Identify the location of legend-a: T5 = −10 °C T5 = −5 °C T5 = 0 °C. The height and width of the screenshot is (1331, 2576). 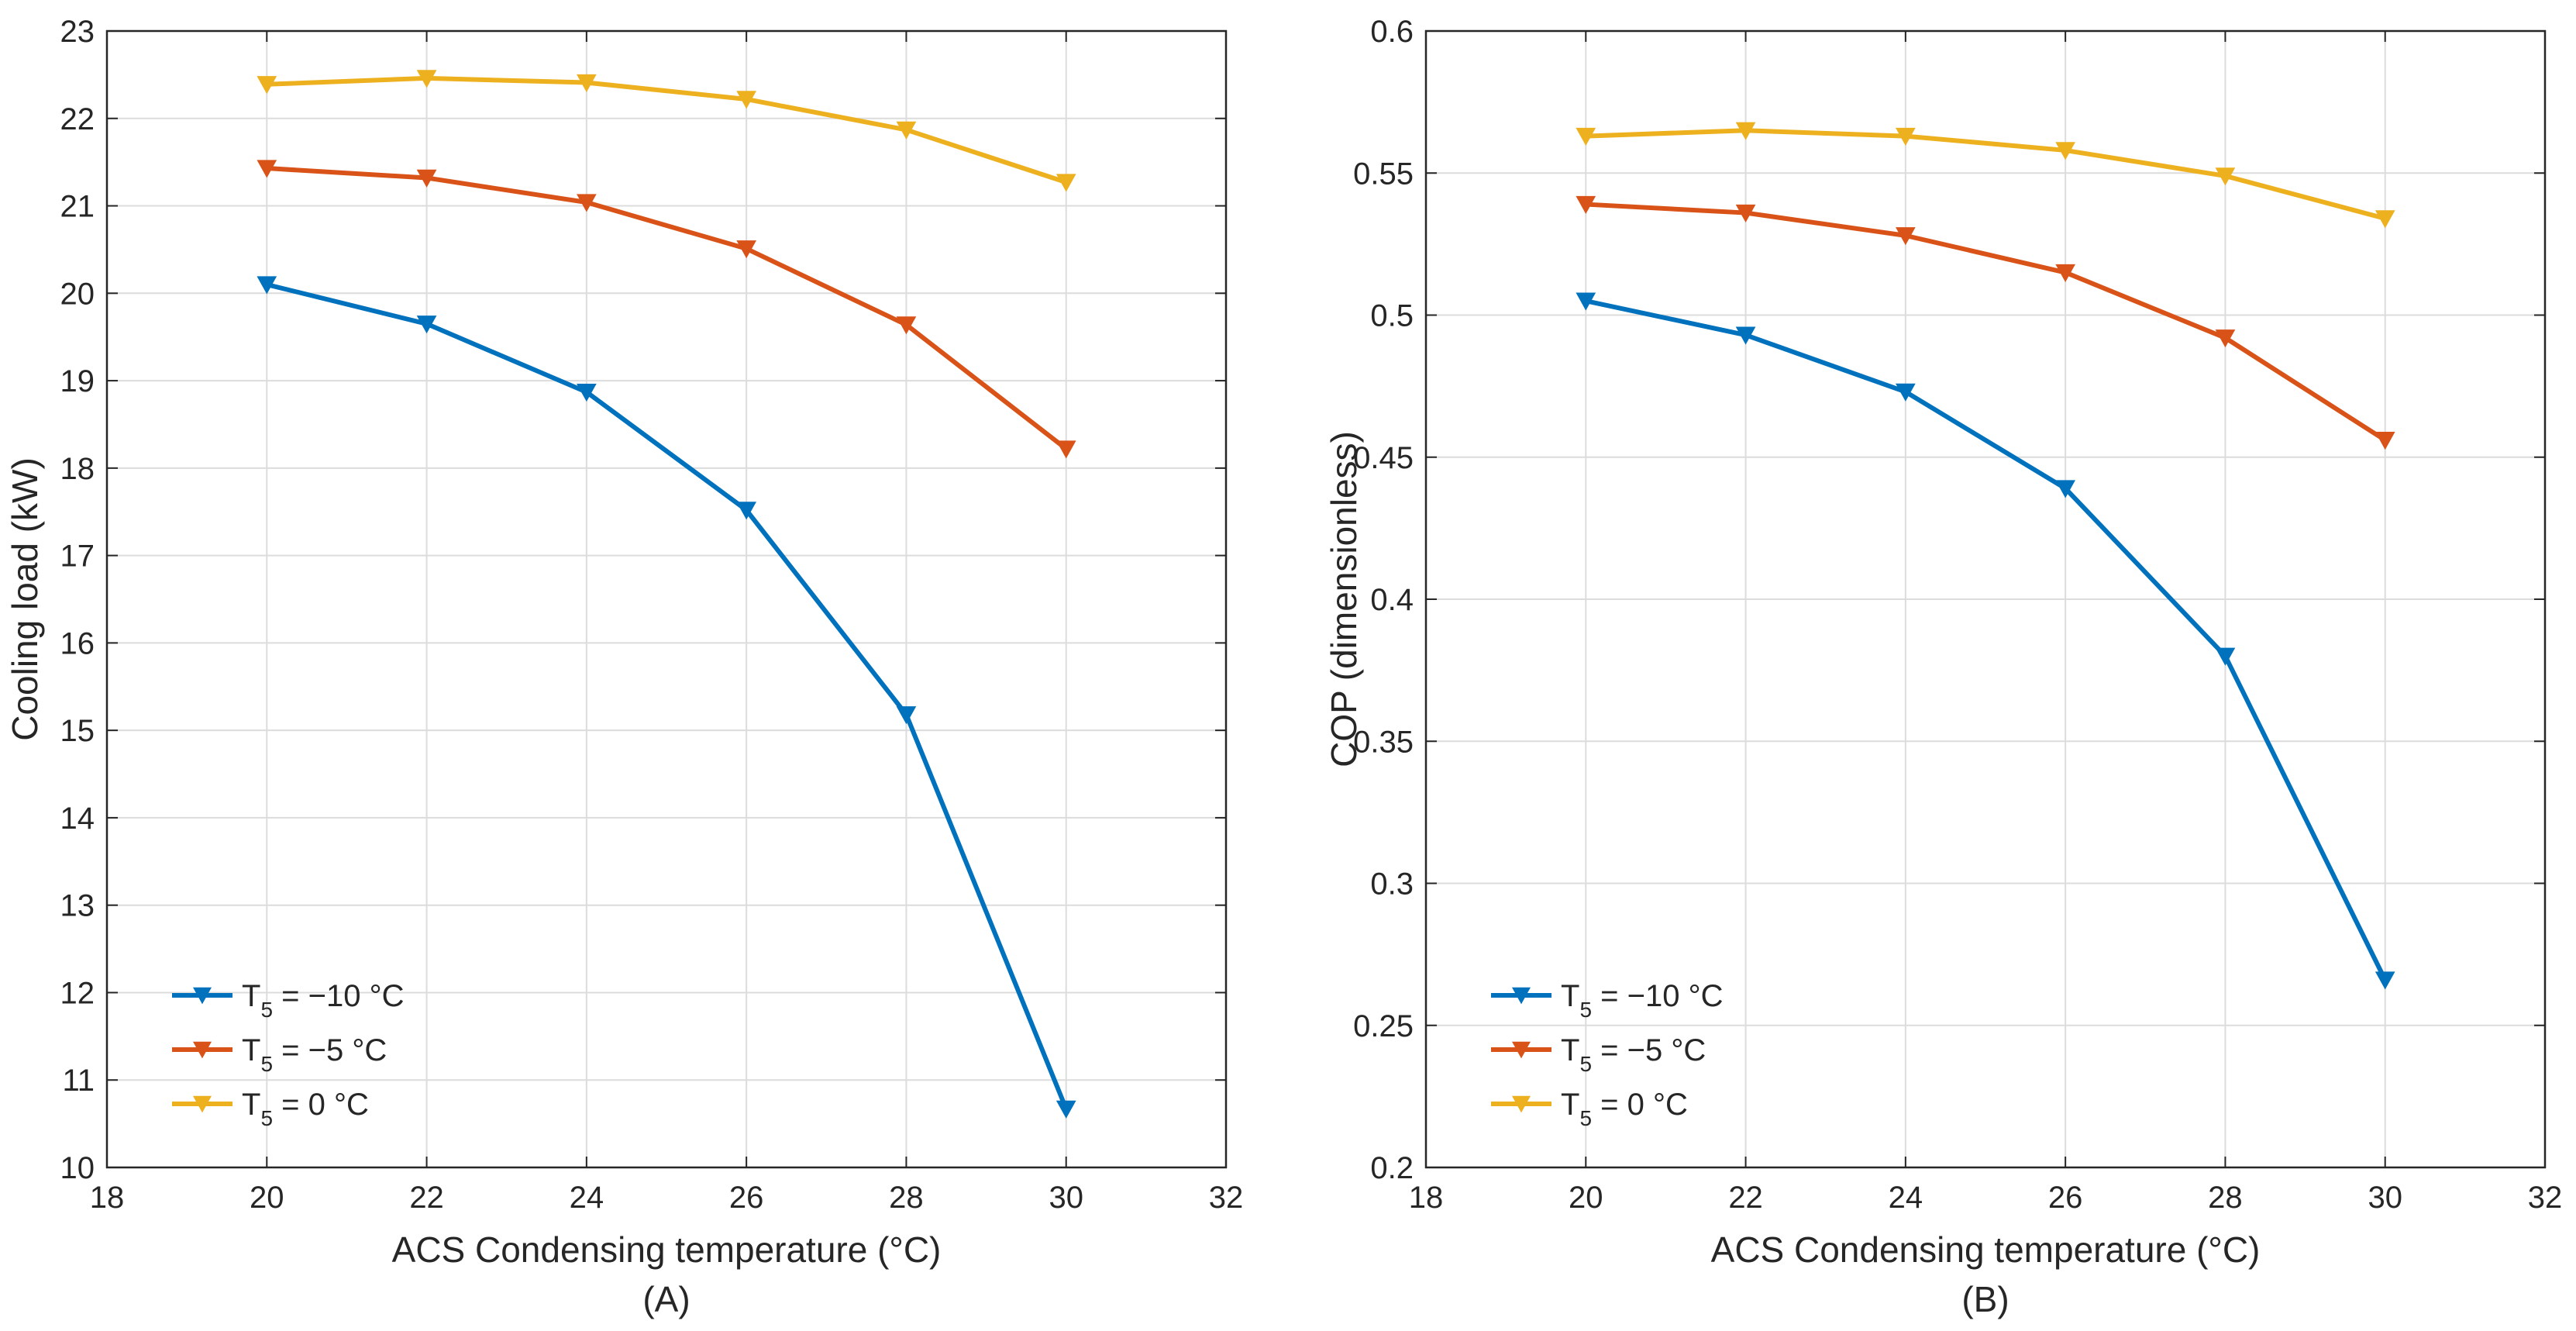
(288, 1054).